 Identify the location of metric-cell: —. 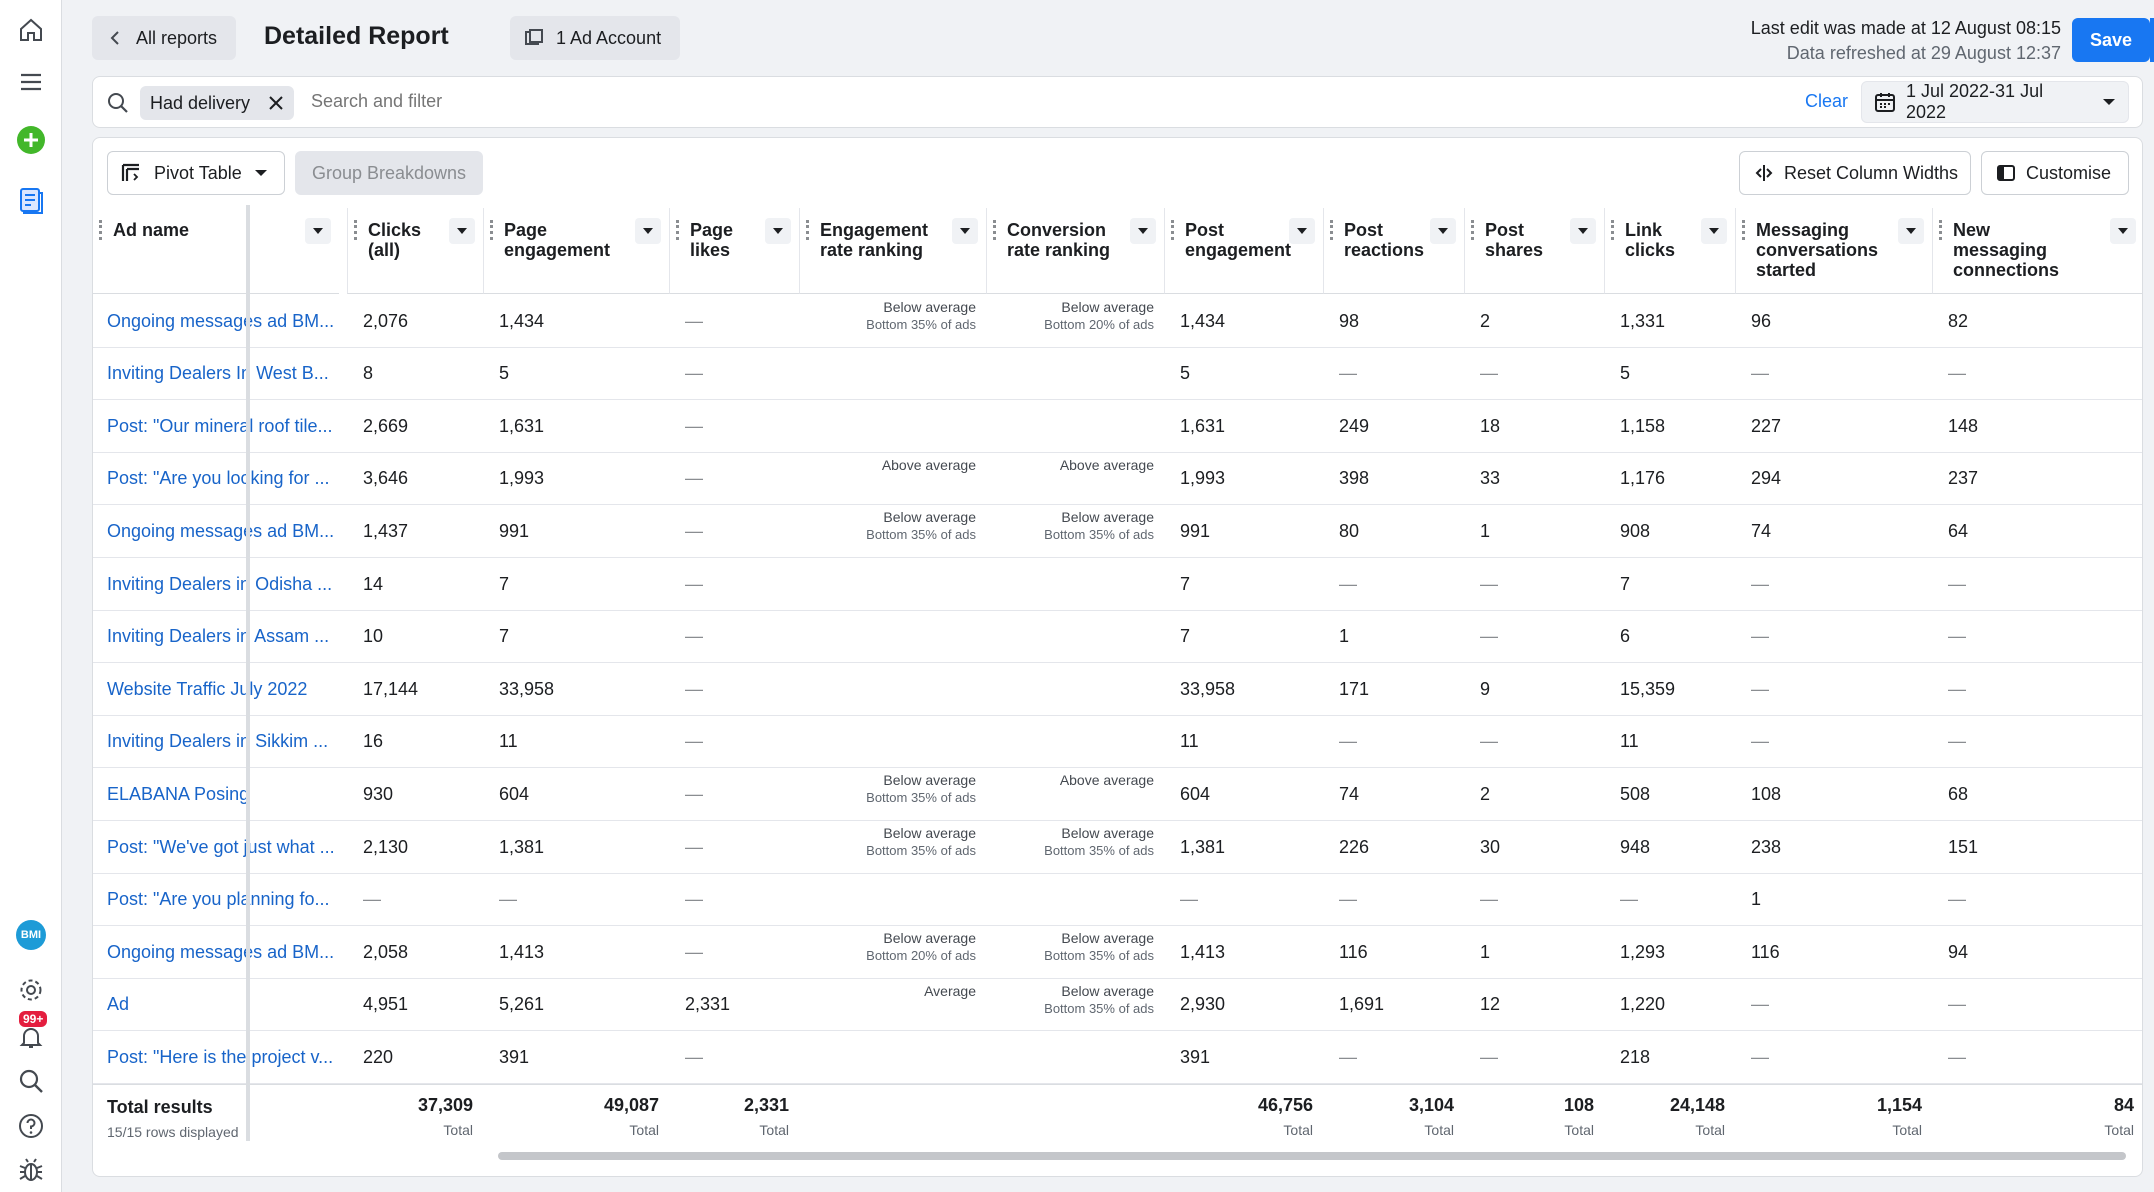
(1957, 741).